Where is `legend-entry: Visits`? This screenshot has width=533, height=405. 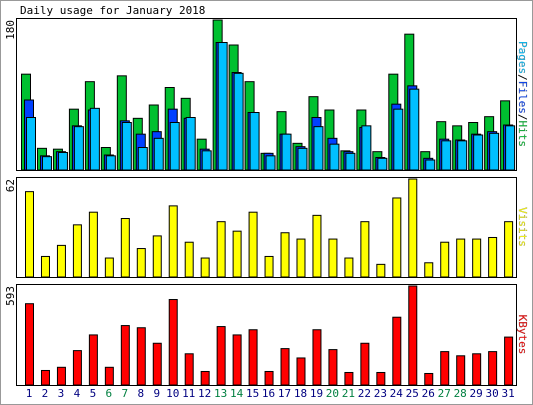
legend-entry: Visits is located at coordinates (522, 227).